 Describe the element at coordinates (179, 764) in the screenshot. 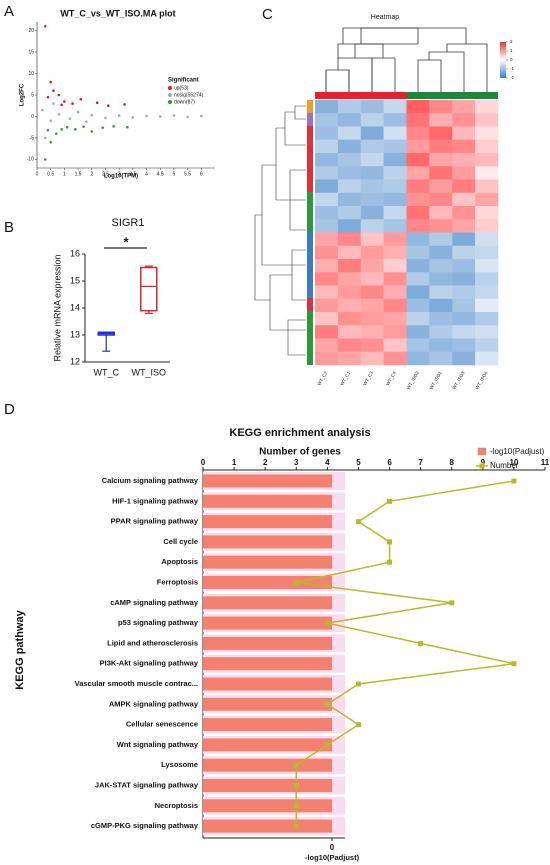

I see `y-tick-label: Lysosome` at that location.